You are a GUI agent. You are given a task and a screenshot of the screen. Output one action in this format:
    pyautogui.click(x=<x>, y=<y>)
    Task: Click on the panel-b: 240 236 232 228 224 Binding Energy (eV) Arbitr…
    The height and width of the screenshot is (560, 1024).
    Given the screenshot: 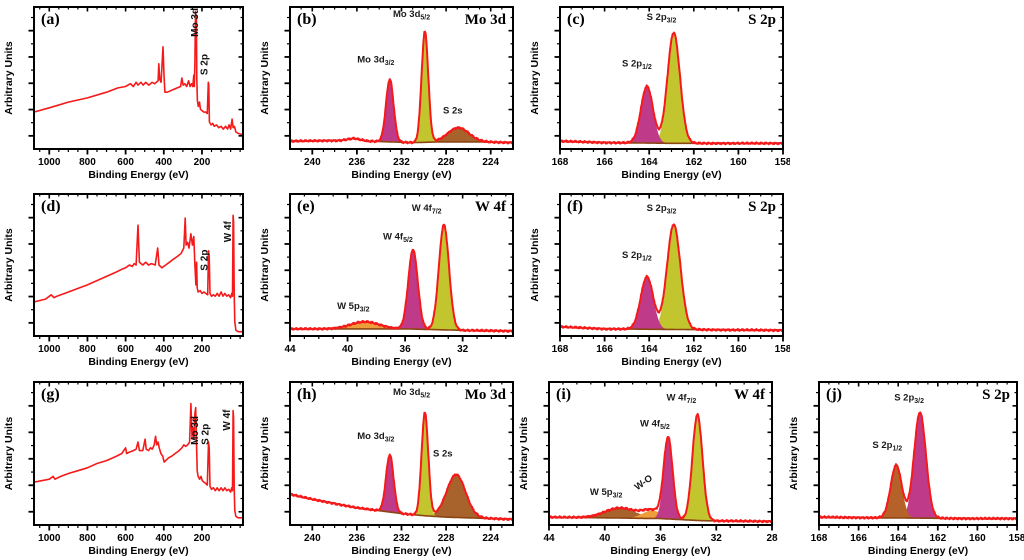 What is the action you would take?
    pyautogui.click(x=389, y=92)
    